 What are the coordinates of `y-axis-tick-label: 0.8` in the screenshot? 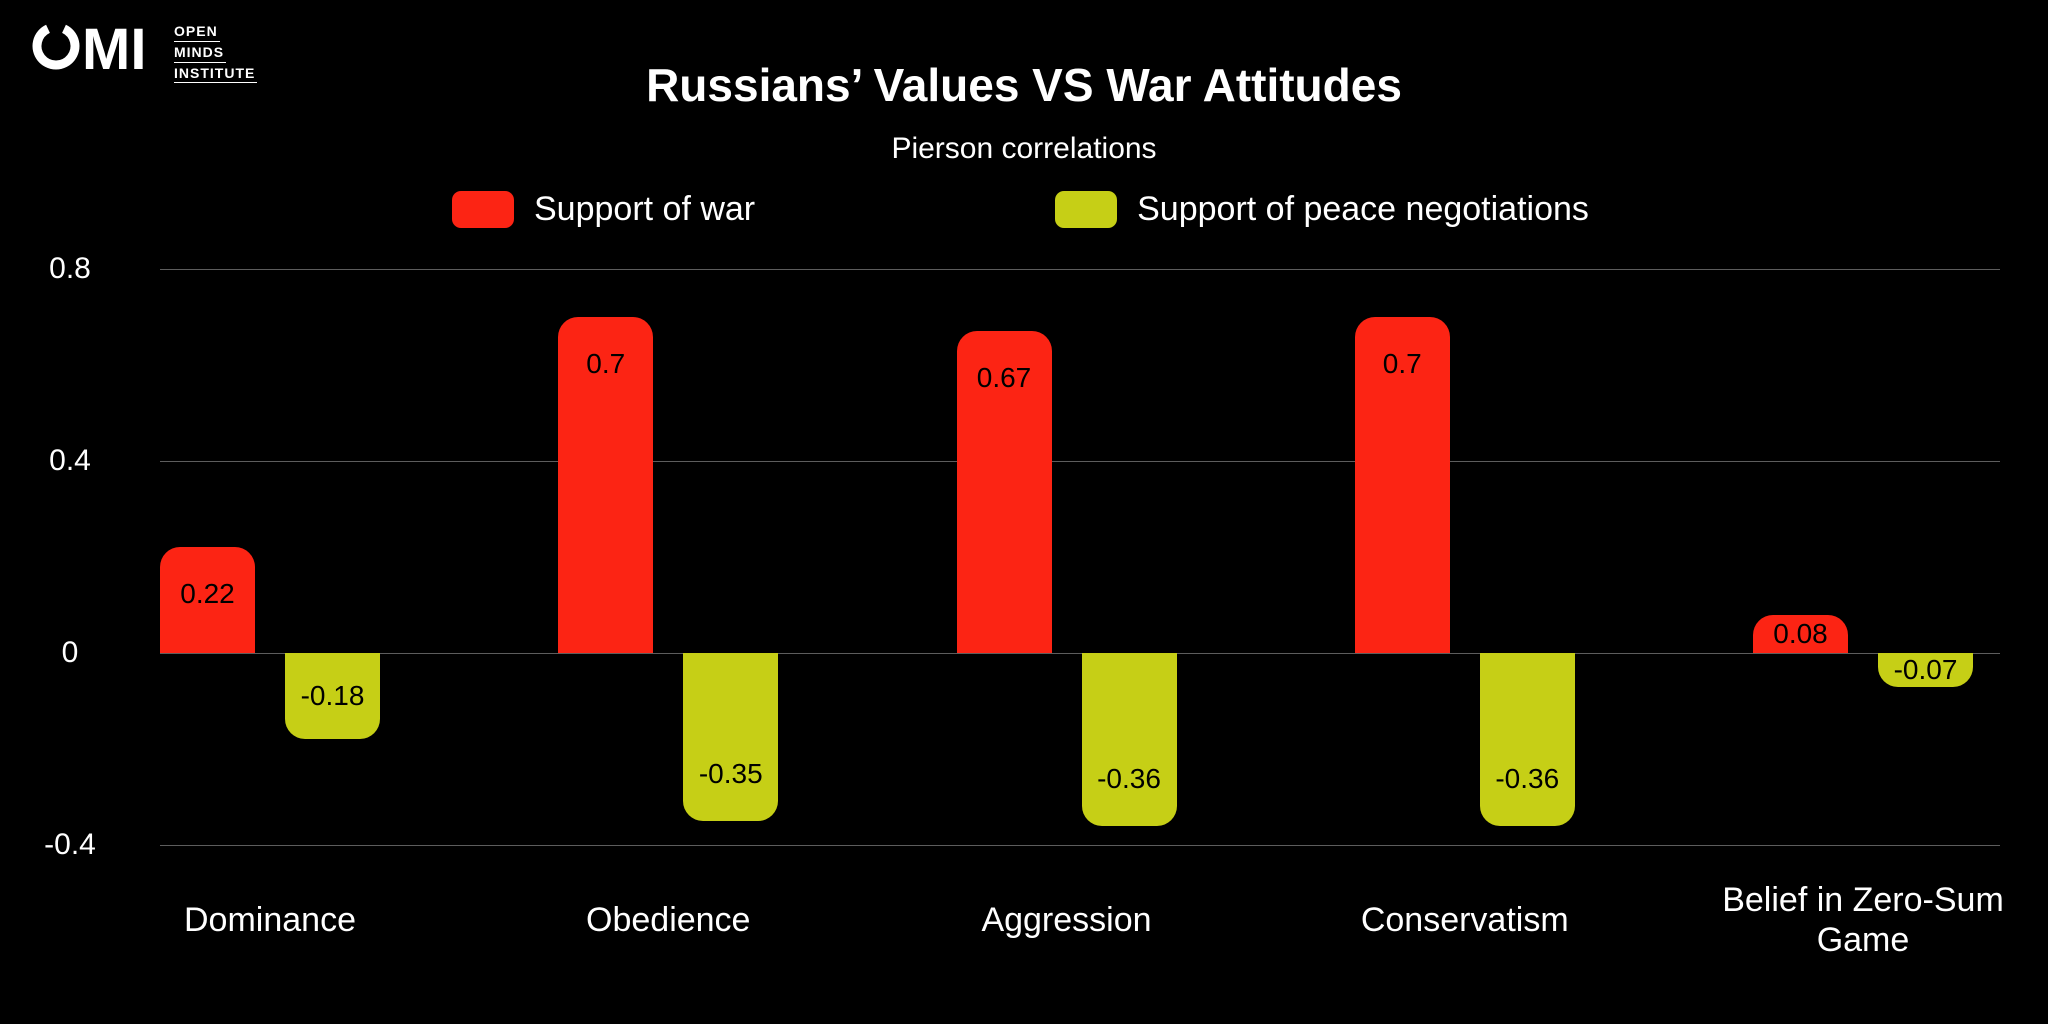 It's located at (70, 268).